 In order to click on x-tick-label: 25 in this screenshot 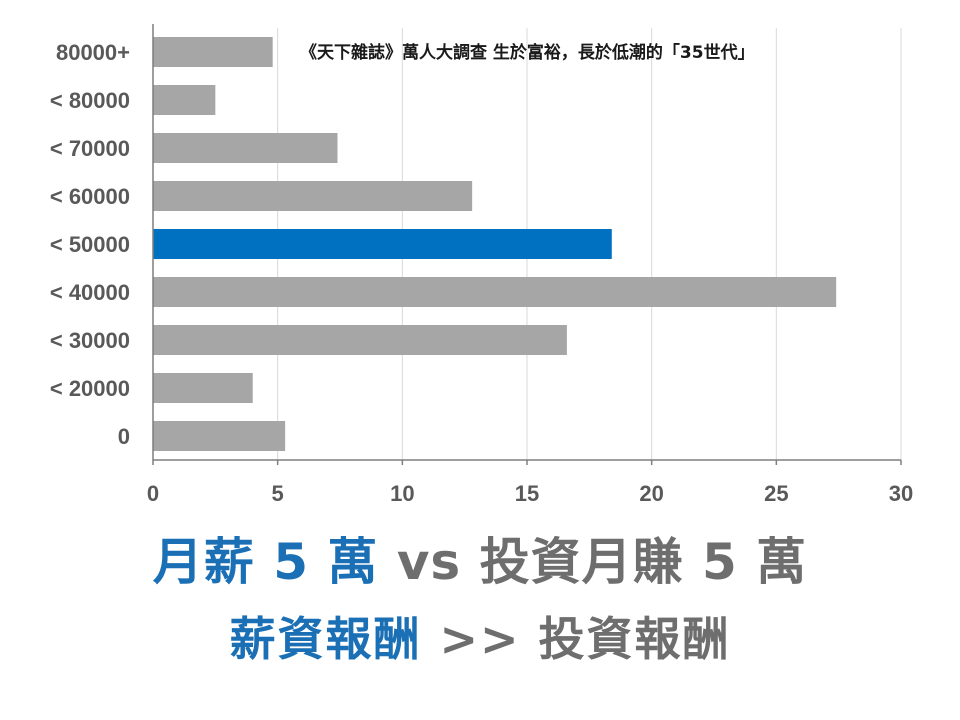, I will do `click(776, 493)`.